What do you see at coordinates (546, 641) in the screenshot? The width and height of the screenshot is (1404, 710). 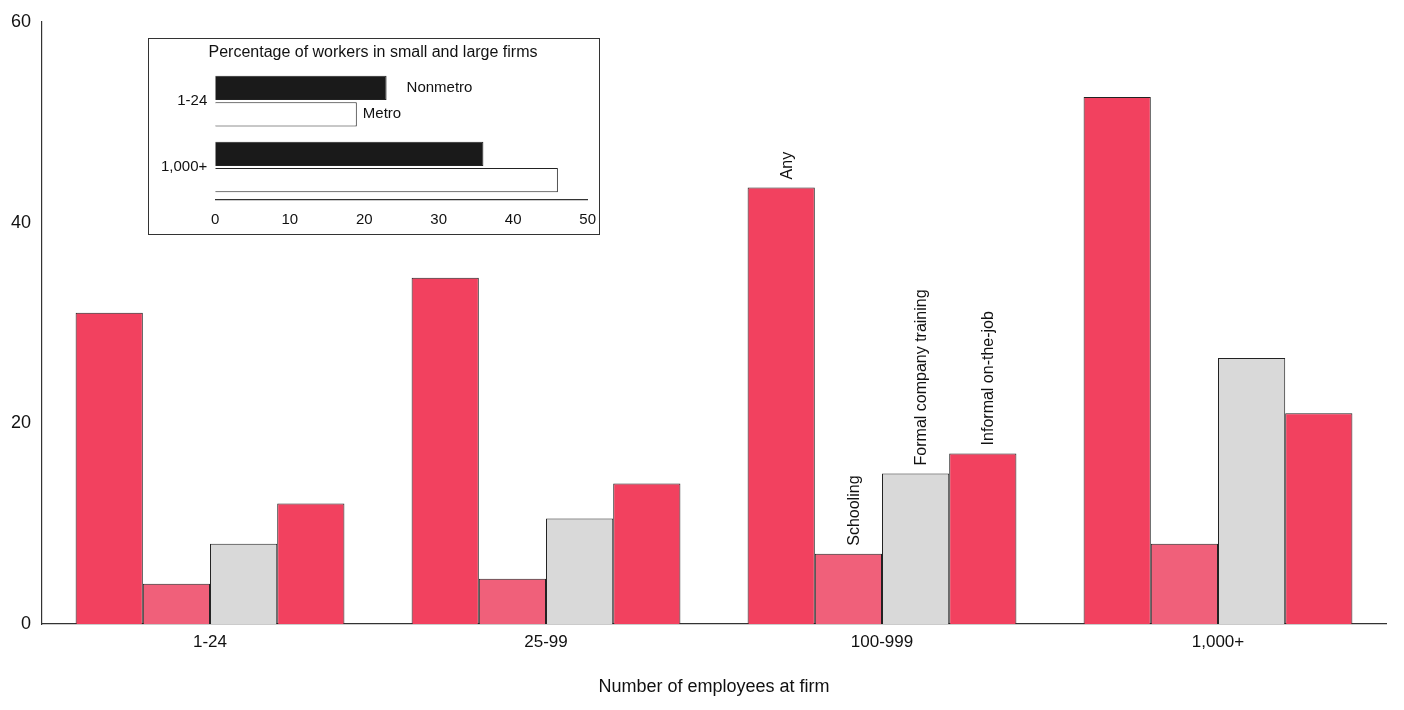 I see `x-tick-label: 25-99` at bounding box center [546, 641].